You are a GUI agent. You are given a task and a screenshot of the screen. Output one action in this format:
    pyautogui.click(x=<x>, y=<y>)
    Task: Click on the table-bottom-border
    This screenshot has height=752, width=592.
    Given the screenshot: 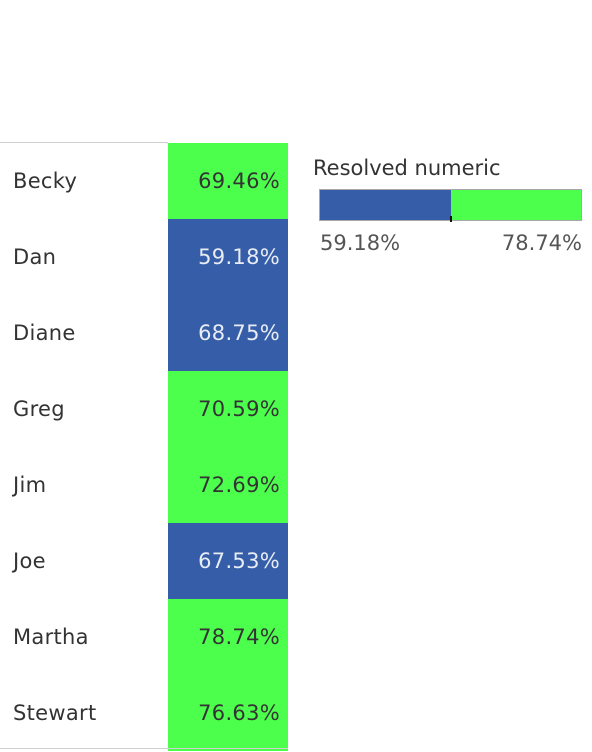 What is the action you would take?
    pyautogui.click(x=144, y=748)
    